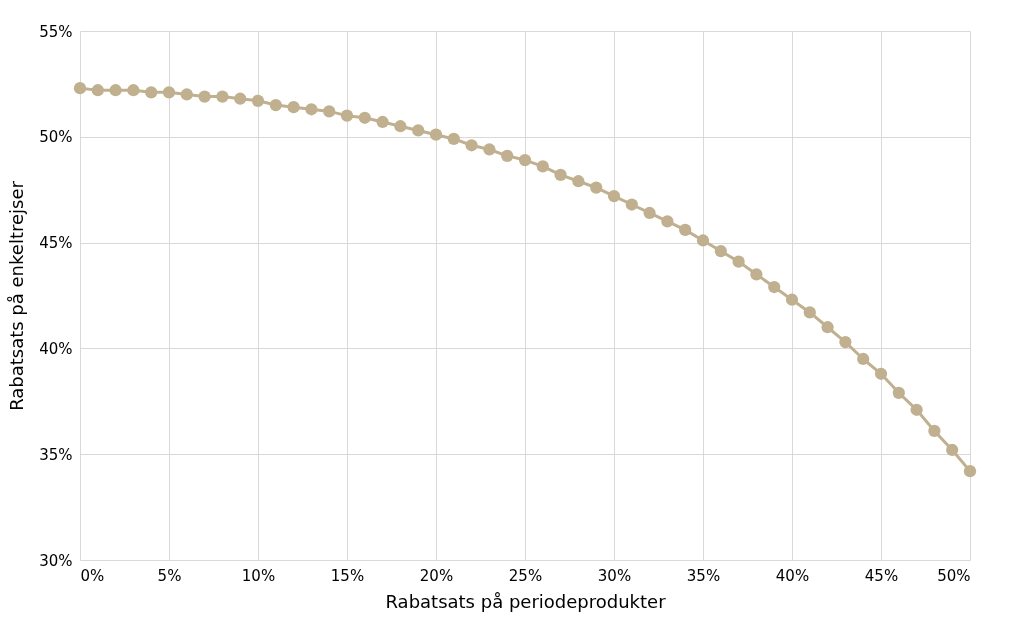 The height and width of the screenshot is (636, 1015). Describe the element at coordinates (614, 575) in the screenshot. I see `x-tick-label: 30%` at that location.